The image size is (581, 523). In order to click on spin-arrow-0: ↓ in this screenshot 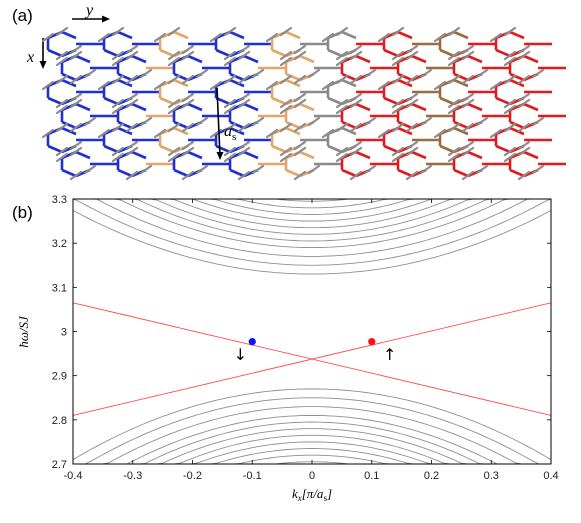, I will do `click(240, 354)`.